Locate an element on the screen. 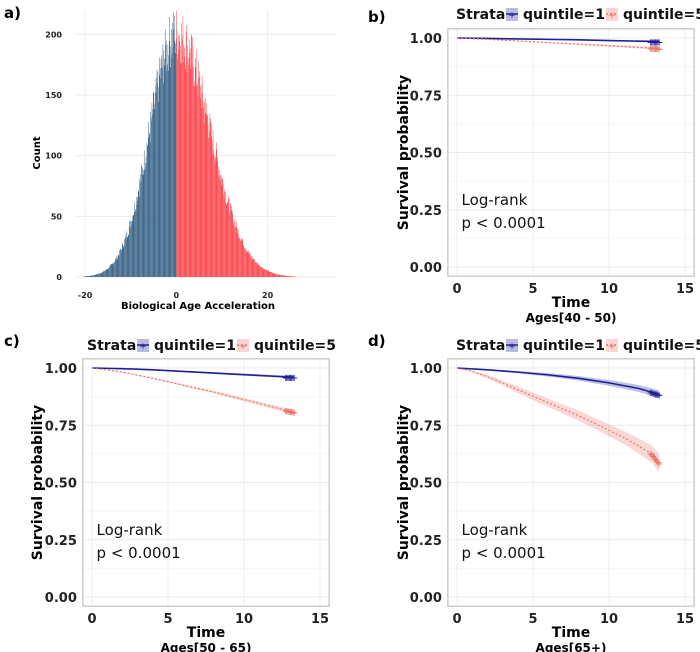  panel-label-d: d) is located at coordinates (377, 341).